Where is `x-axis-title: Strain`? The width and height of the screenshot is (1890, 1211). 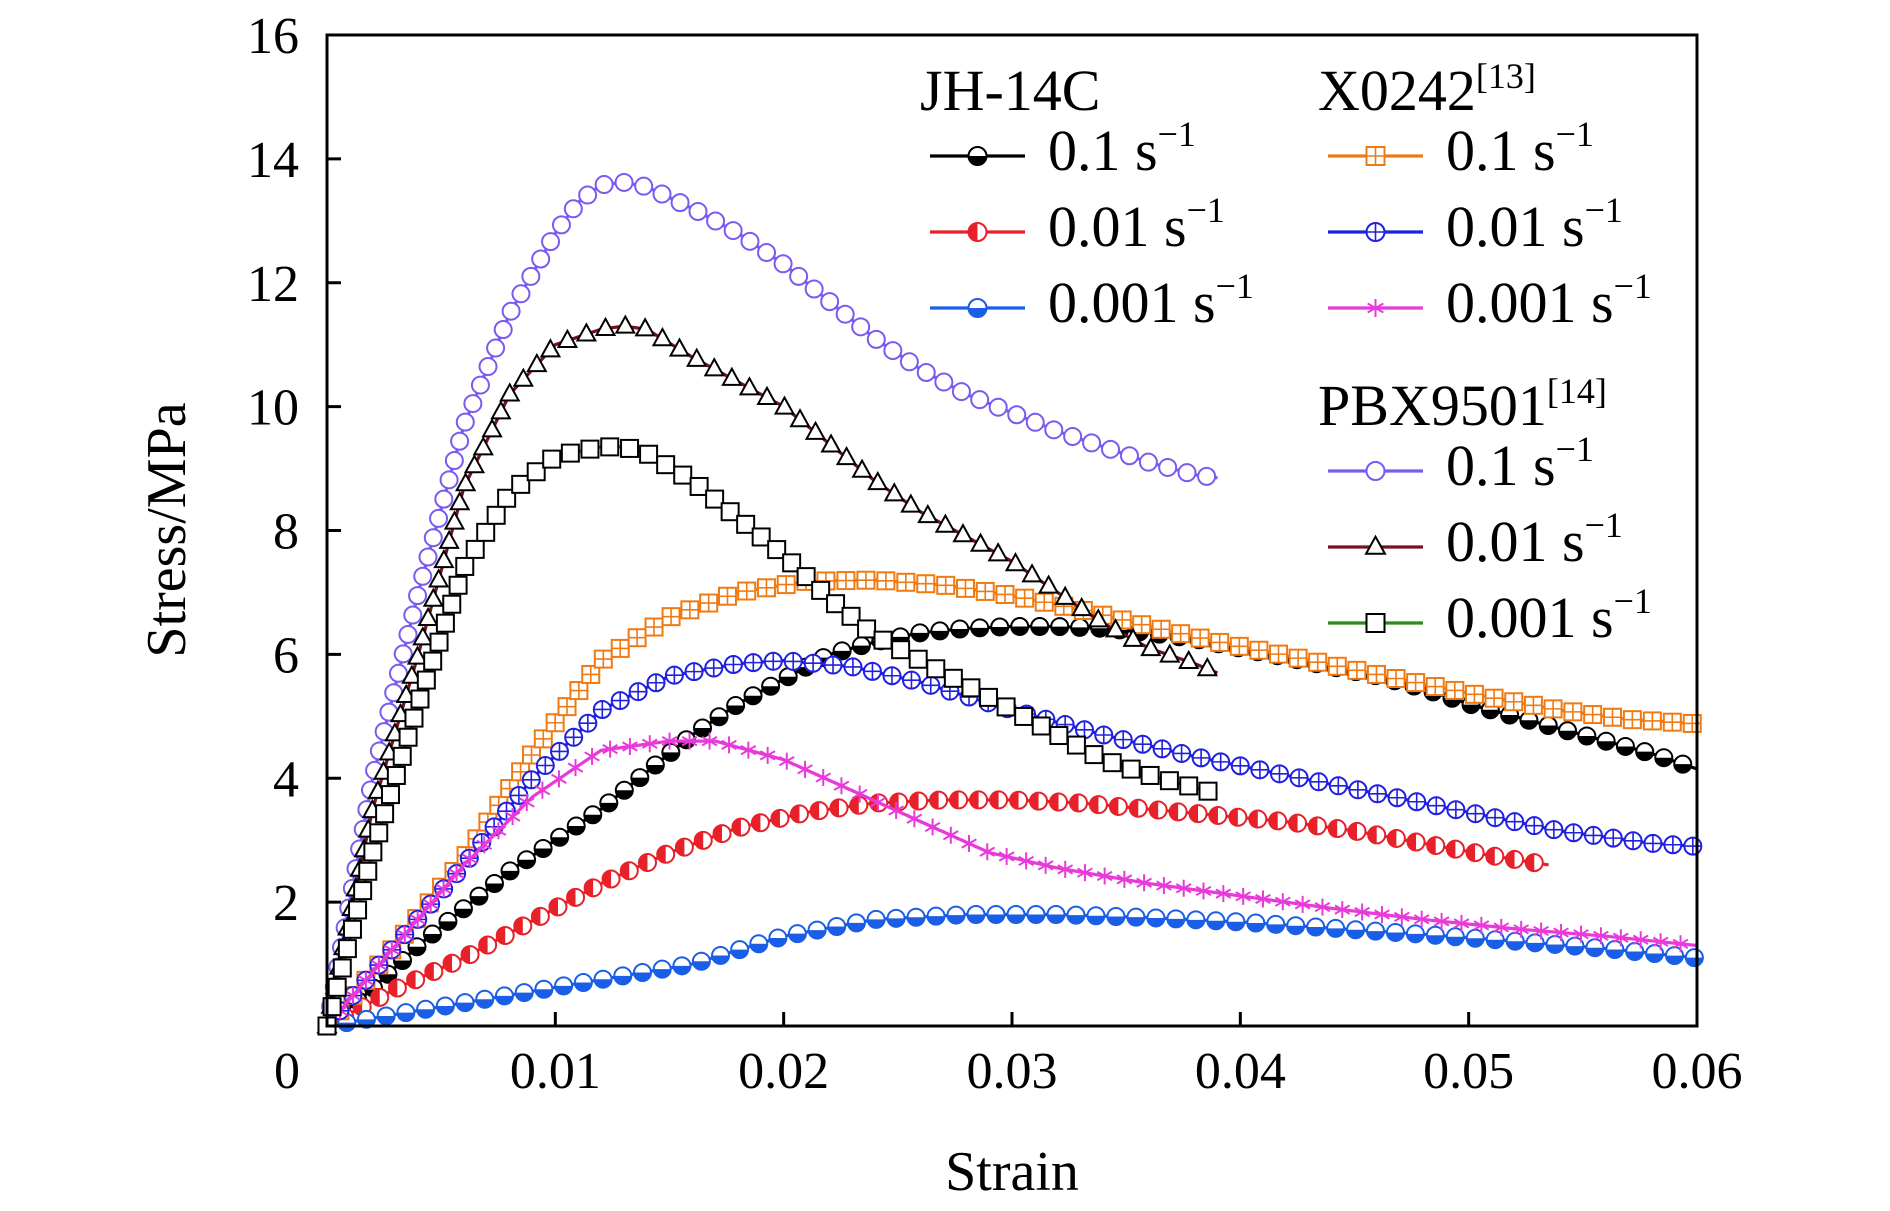
x-axis-title: Strain is located at coordinates (1012, 1172).